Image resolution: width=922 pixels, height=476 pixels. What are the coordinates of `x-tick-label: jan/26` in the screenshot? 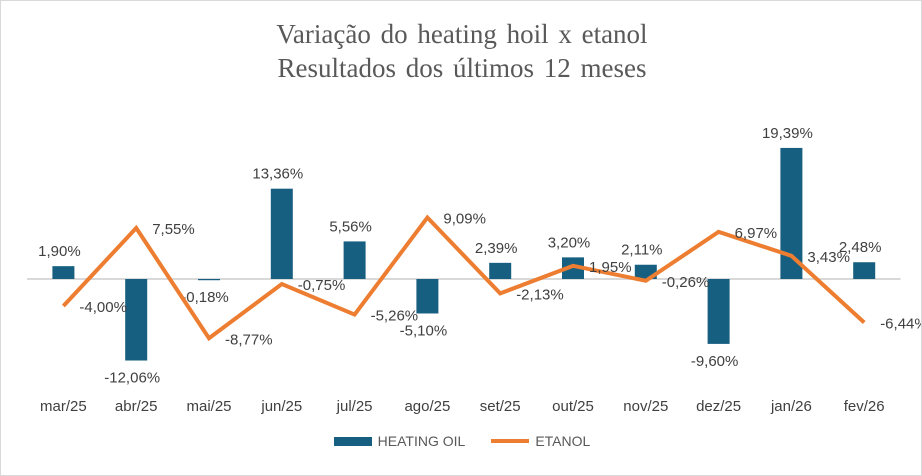 It's located at (791, 406).